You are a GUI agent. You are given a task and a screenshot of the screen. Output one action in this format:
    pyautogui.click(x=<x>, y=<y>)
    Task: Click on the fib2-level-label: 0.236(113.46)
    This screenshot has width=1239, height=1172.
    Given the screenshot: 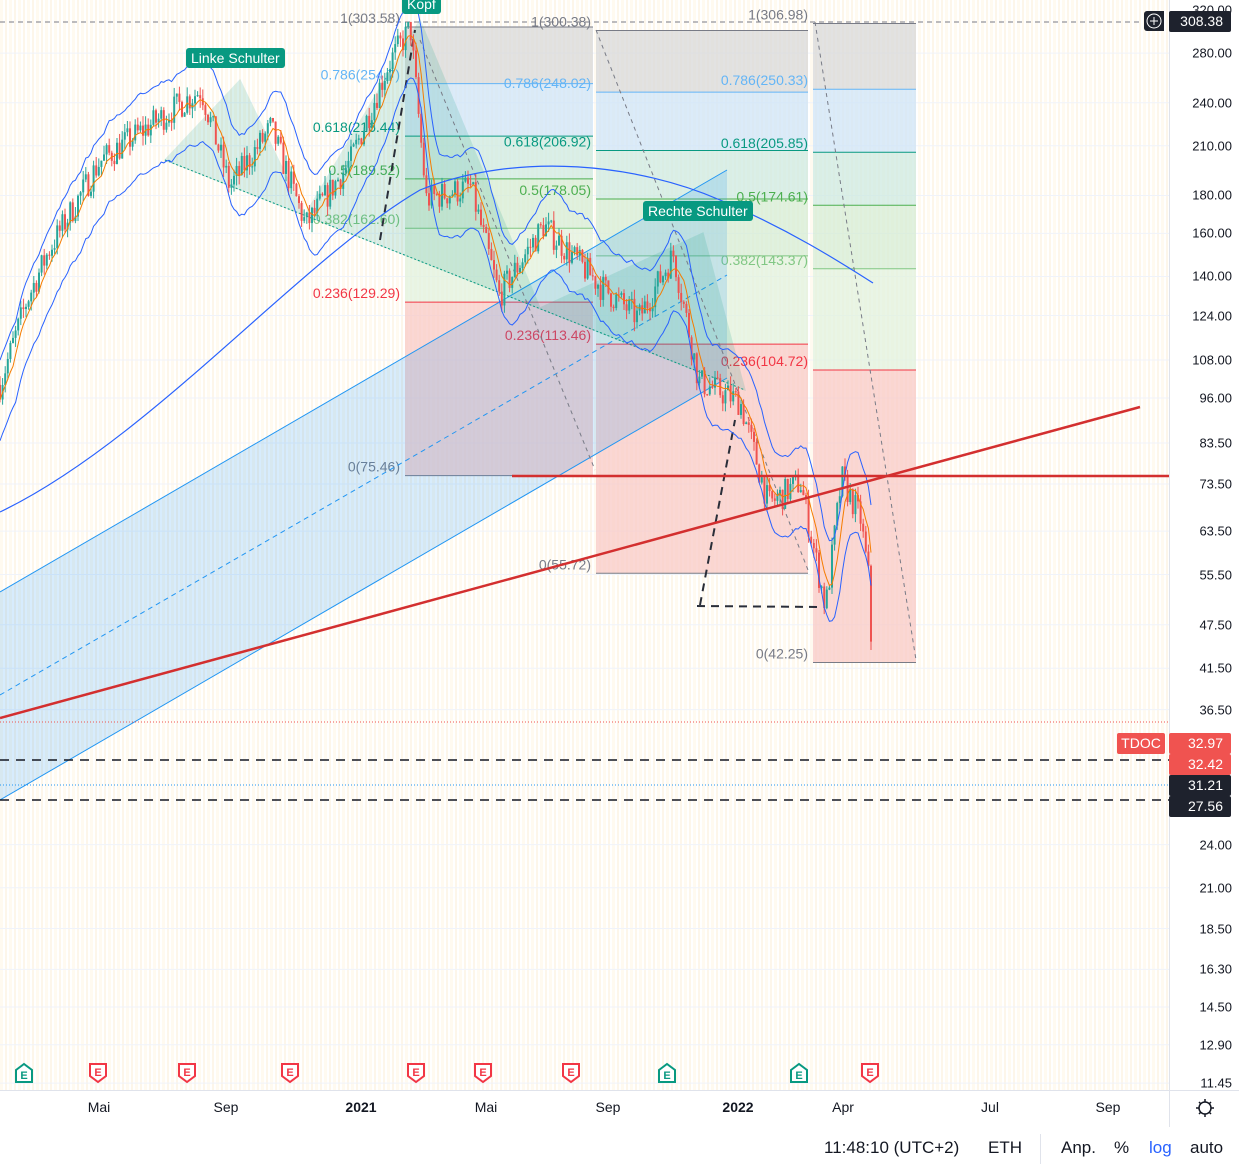 What is the action you would take?
    pyautogui.click(x=548, y=335)
    